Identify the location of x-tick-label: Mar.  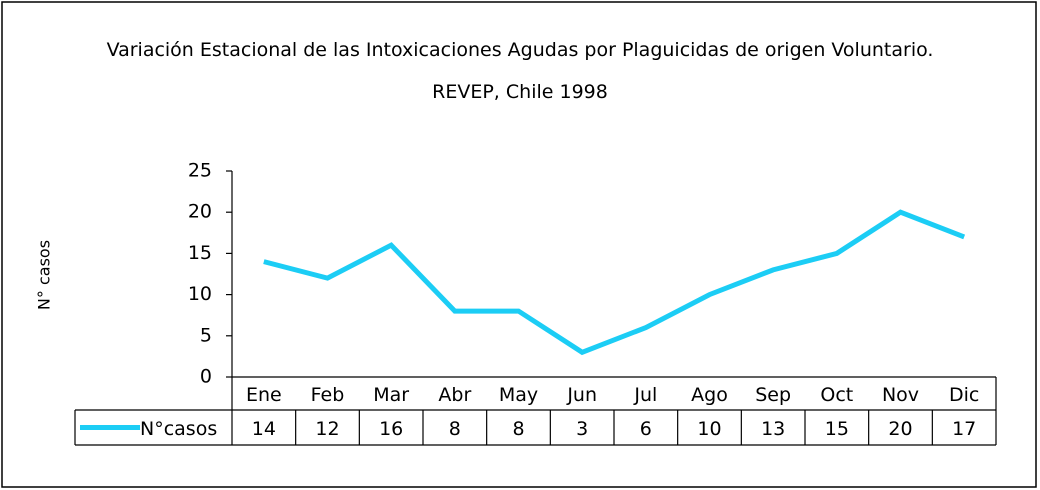
(391, 395).